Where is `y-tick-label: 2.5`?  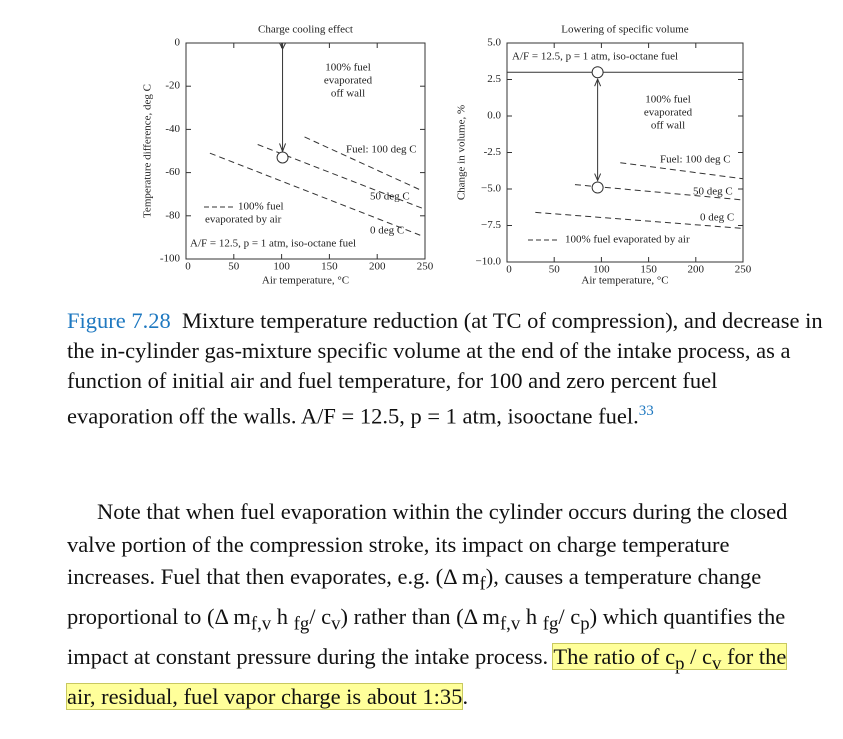 y-tick-label: 2.5 is located at coordinates (494, 79).